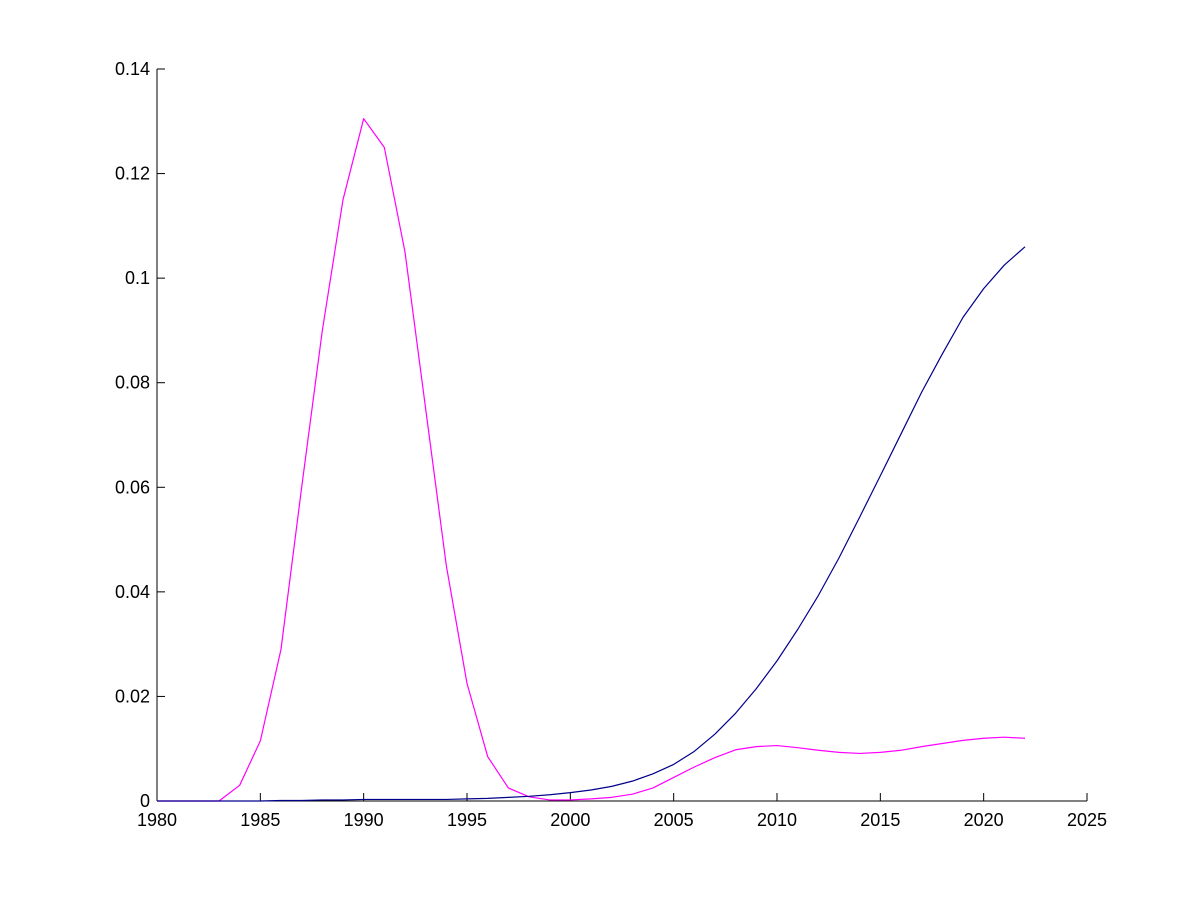 The width and height of the screenshot is (1200, 905). Describe the element at coordinates (364, 820) in the screenshot. I see `x-tick-label: 1990` at that location.